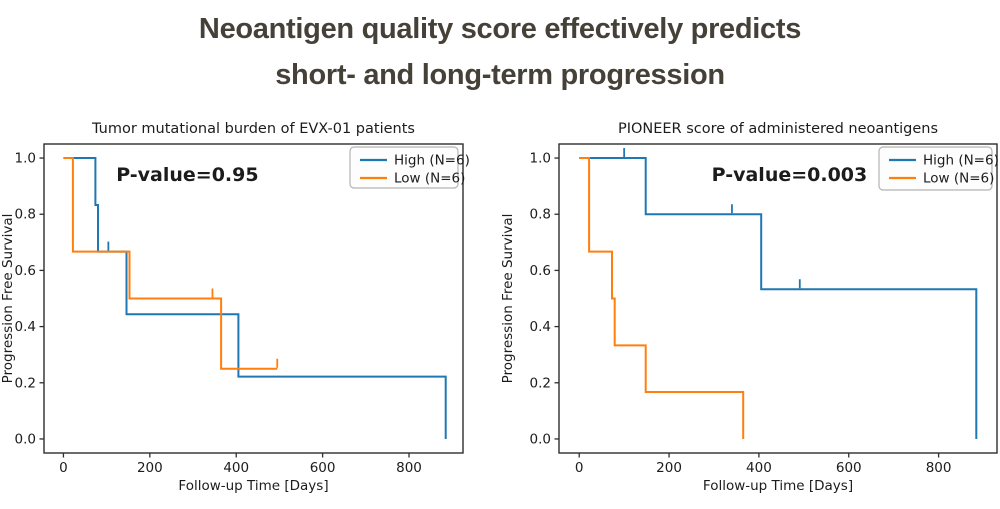 The image size is (1000, 509). I want to click on figure-title-line2: short- and long-term progression, so click(500, 75).